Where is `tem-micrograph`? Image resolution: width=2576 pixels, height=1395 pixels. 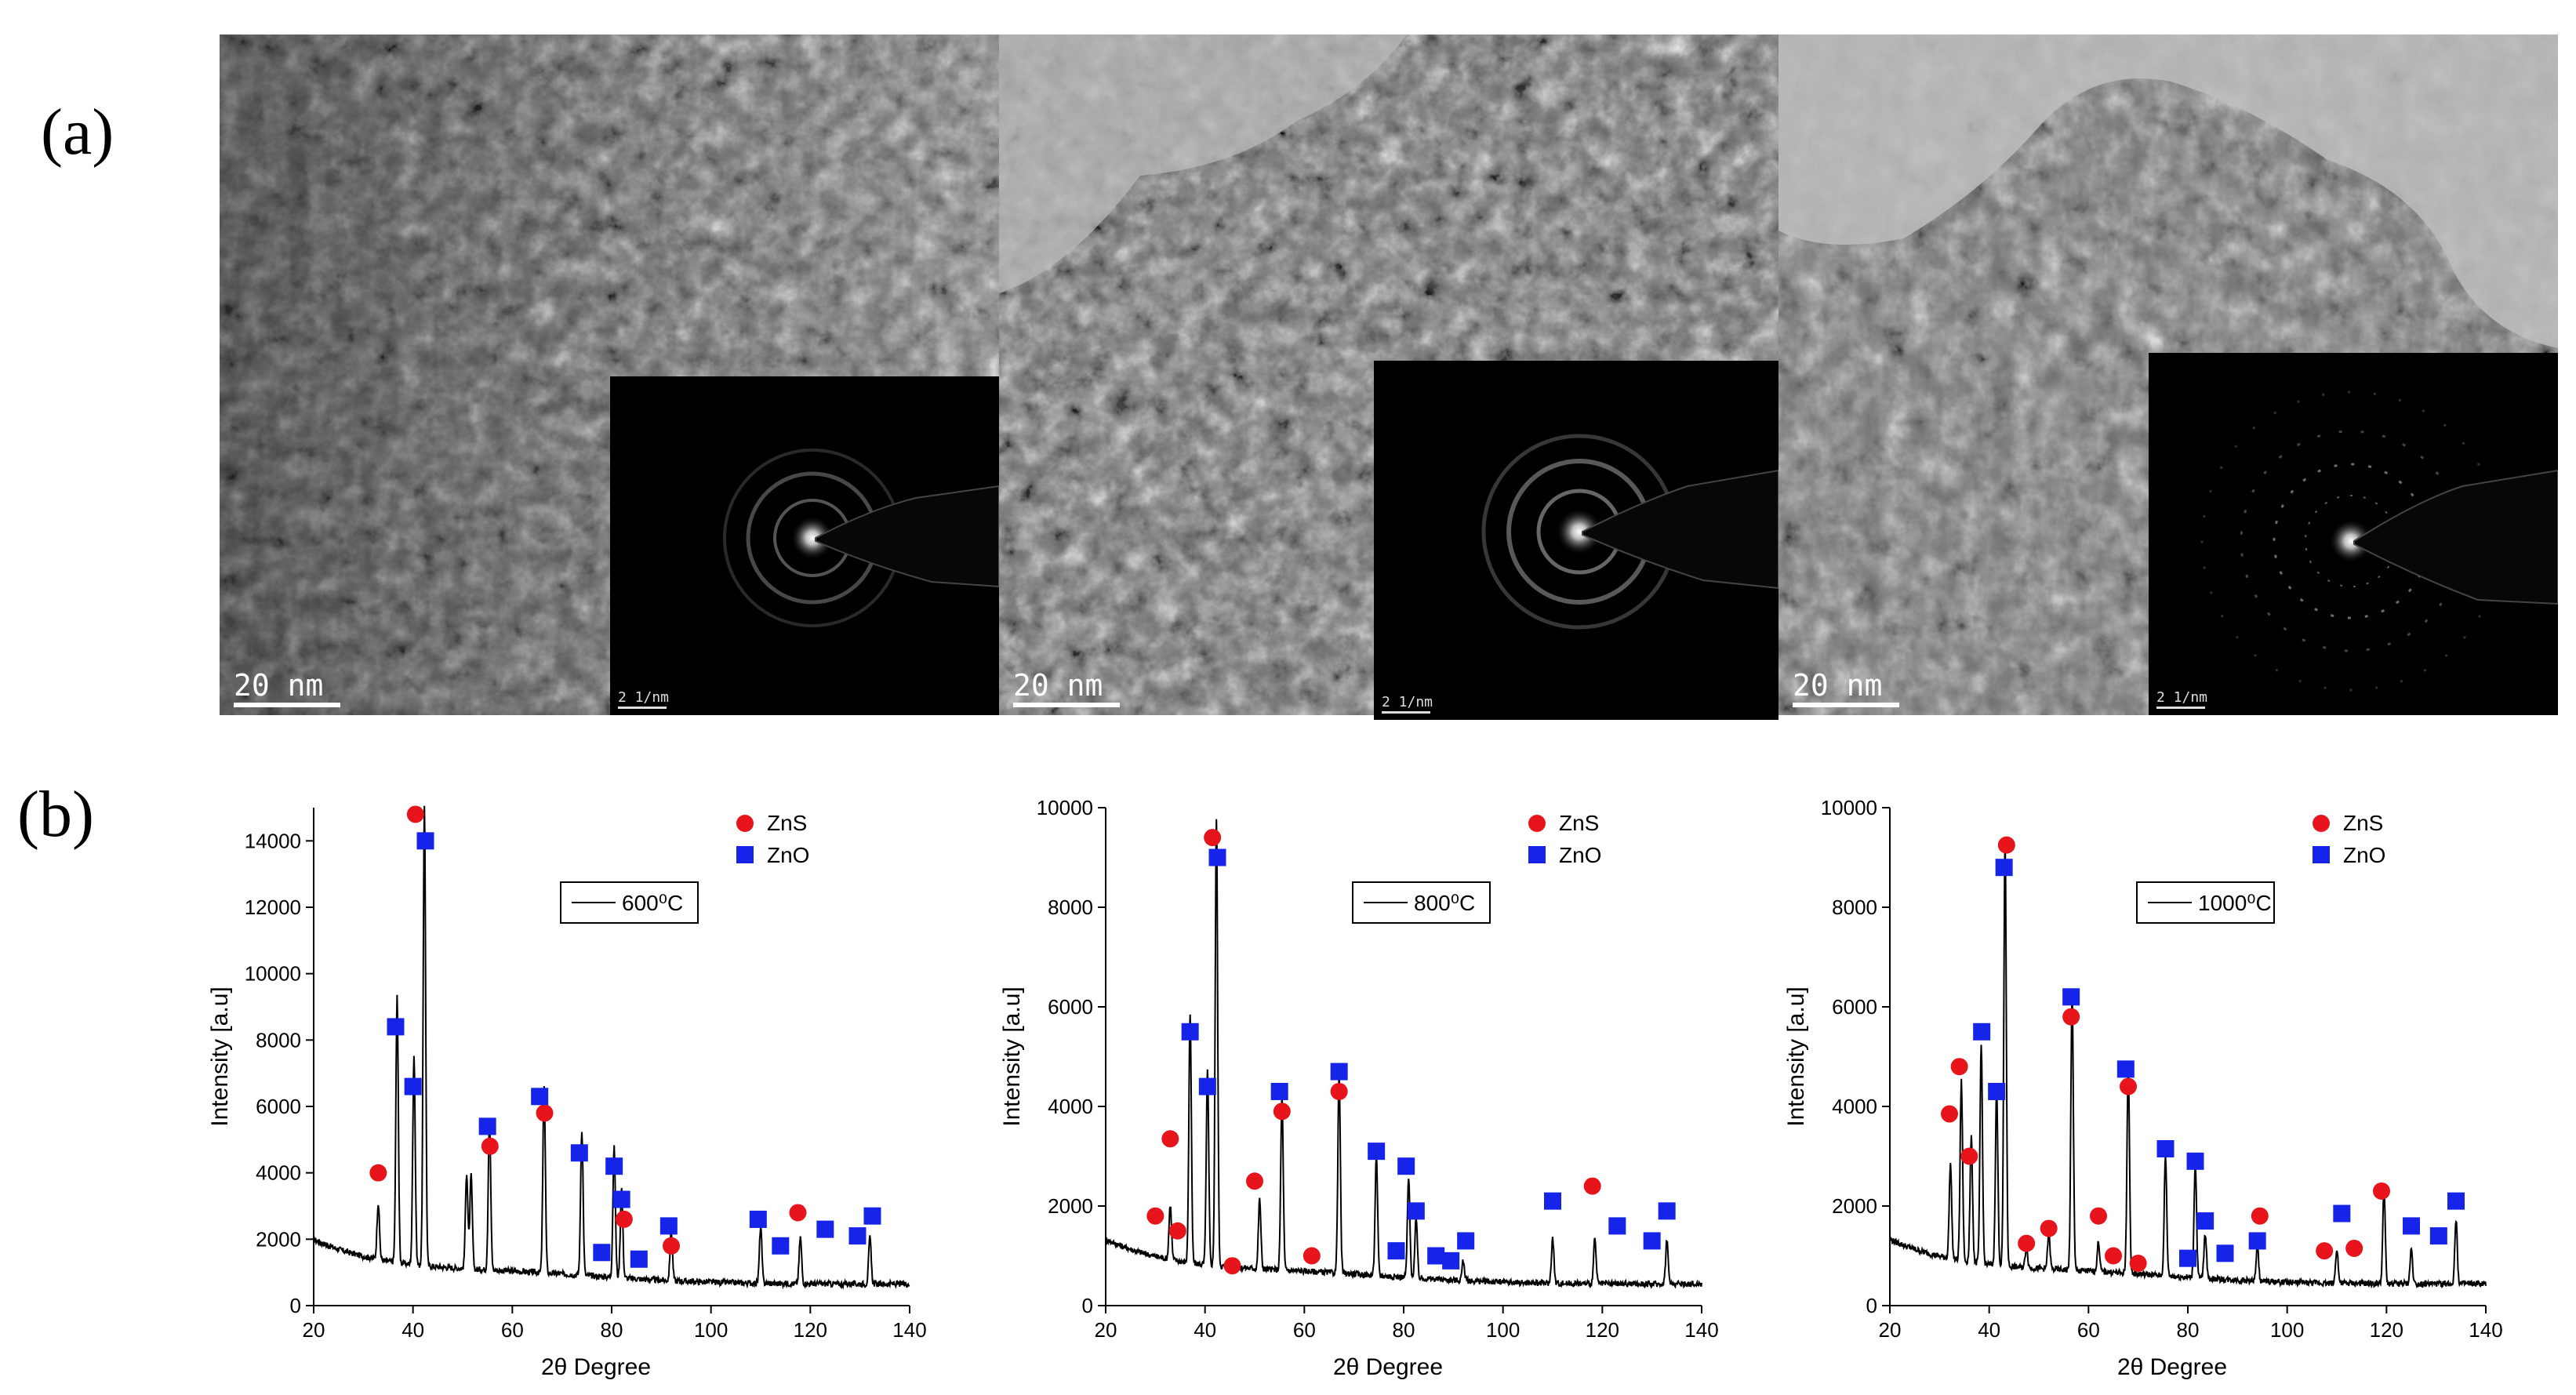 tem-micrograph is located at coordinates (609, 375).